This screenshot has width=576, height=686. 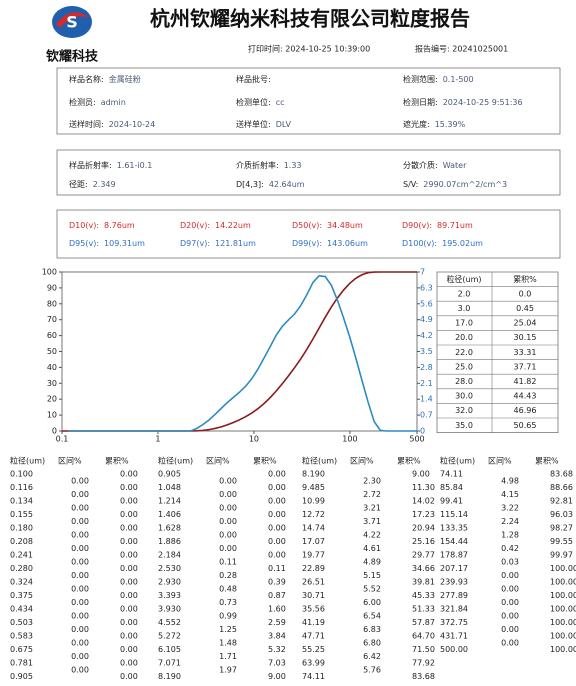 What do you see at coordinates (563, 582) in the screenshot?
I see `cumulative-cell: 100.00` at bounding box center [563, 582].